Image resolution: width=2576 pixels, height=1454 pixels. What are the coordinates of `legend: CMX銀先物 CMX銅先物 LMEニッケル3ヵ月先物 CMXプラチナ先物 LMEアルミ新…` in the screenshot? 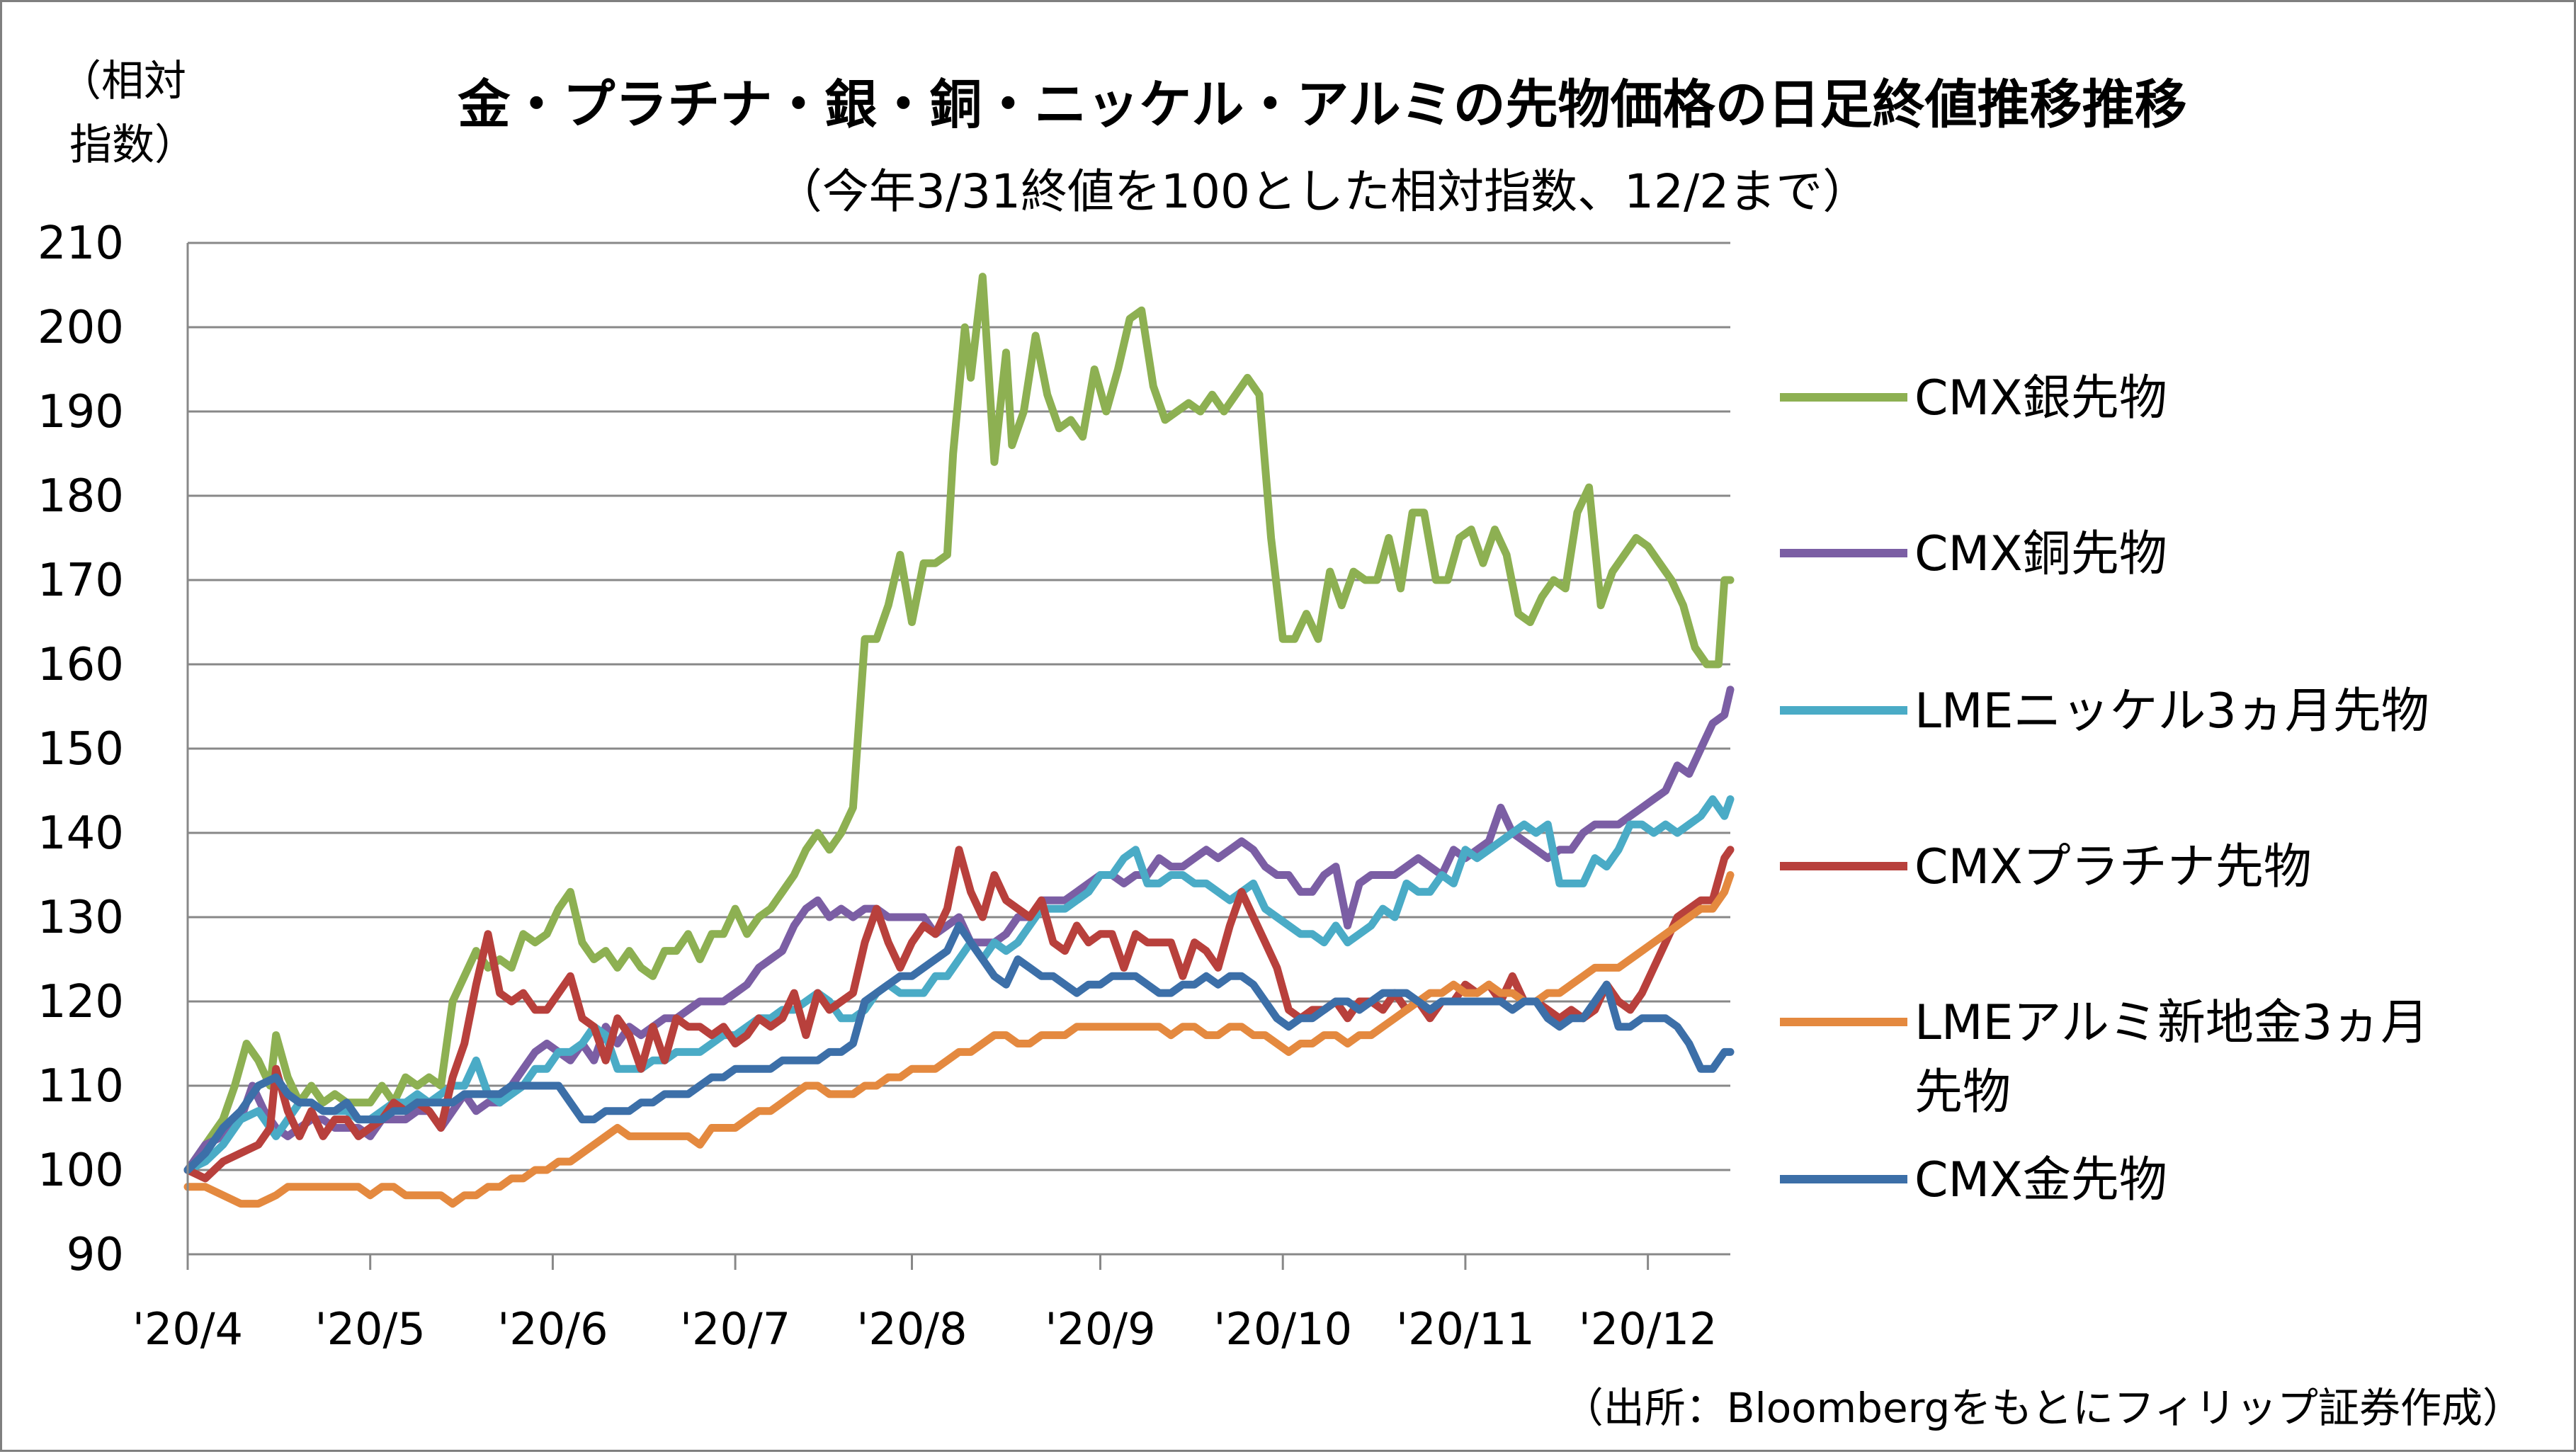 It's located at (2104, 789).